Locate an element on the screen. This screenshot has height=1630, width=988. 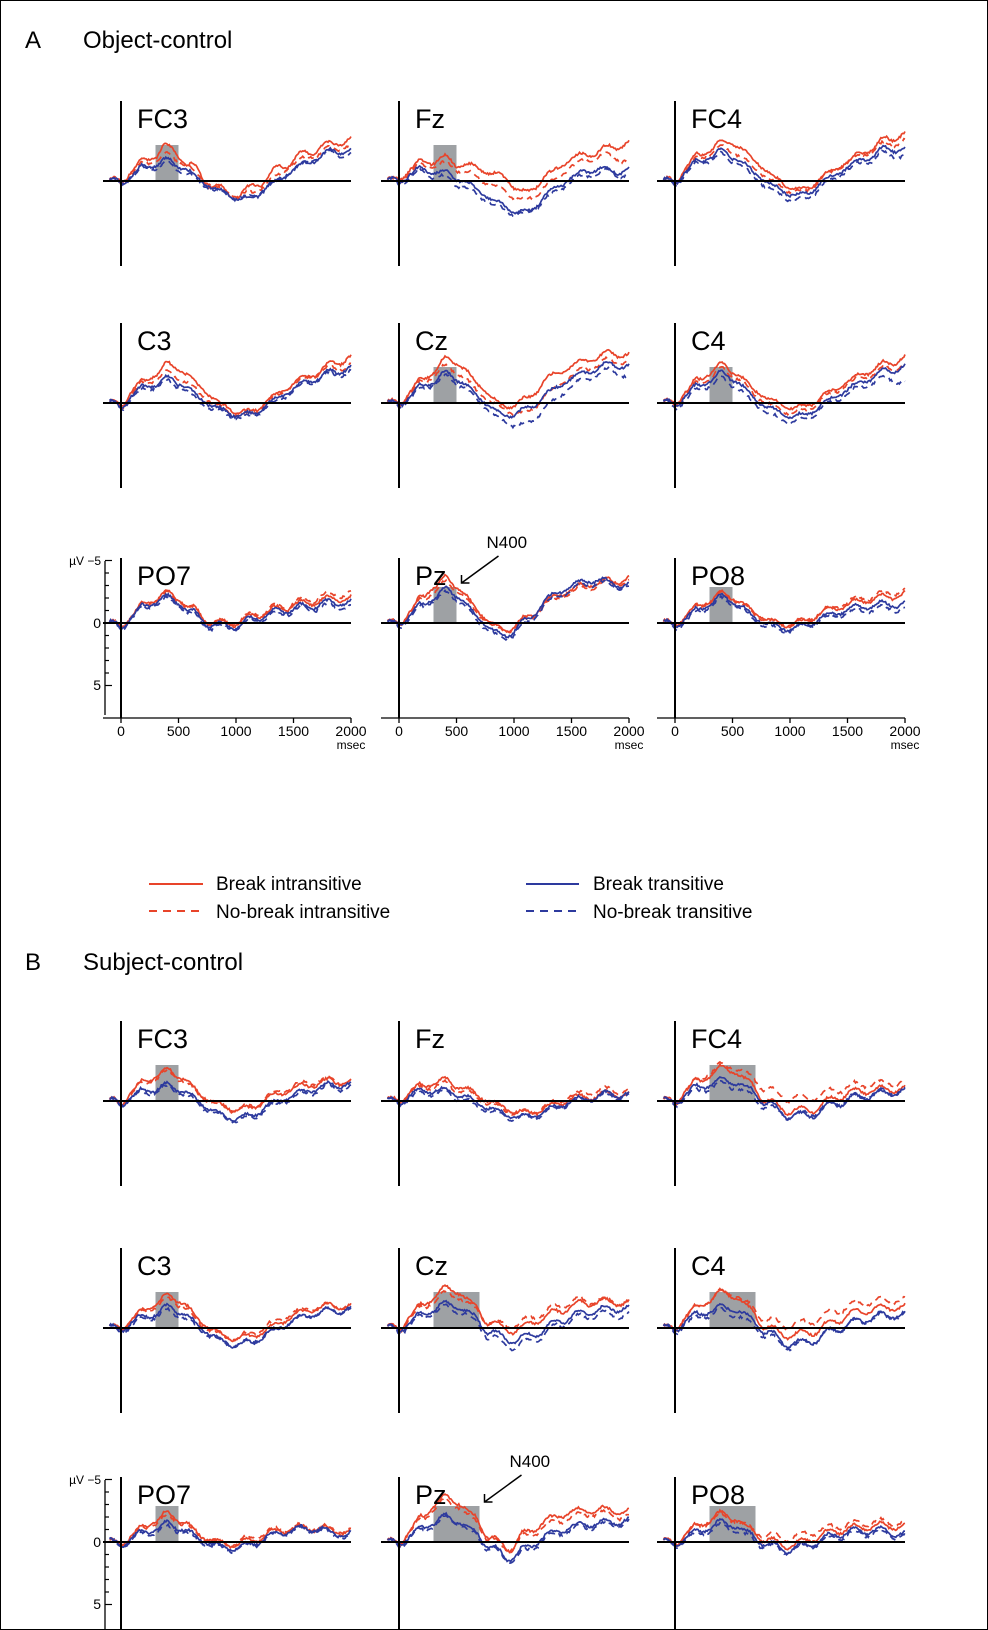
legend-label-no-break-intransitive: No-break intransitive is located at coordinates (303, 912).